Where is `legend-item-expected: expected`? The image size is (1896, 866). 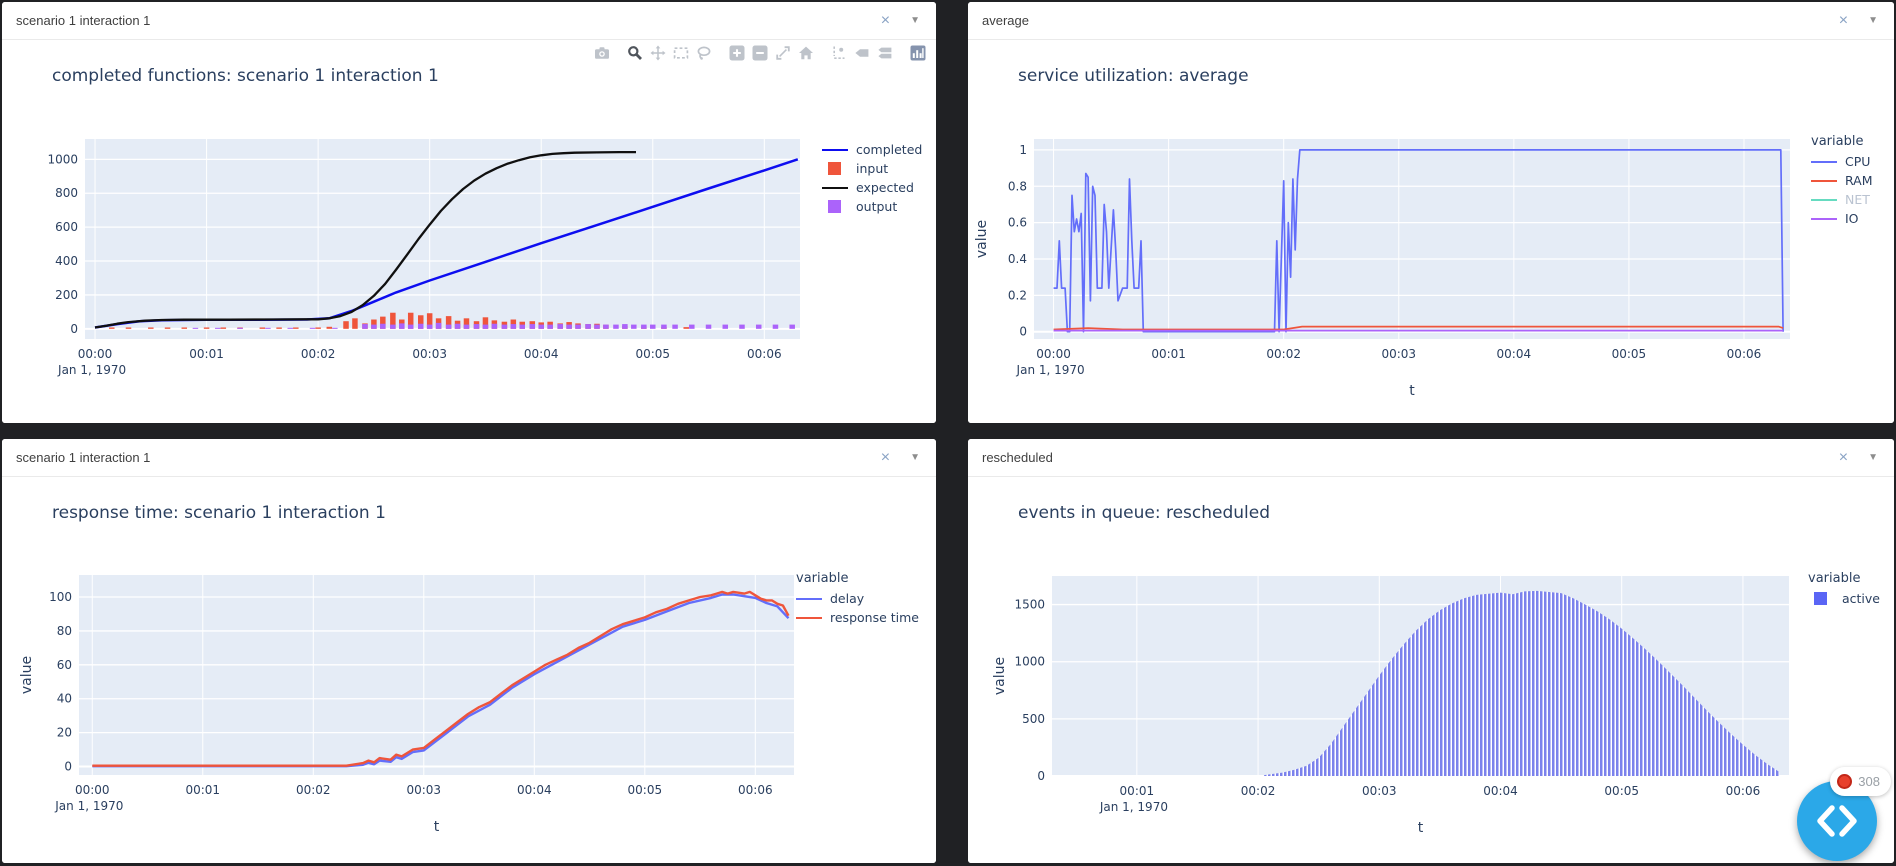
legend-item-expected: expected is located at coordinates (872, 187).